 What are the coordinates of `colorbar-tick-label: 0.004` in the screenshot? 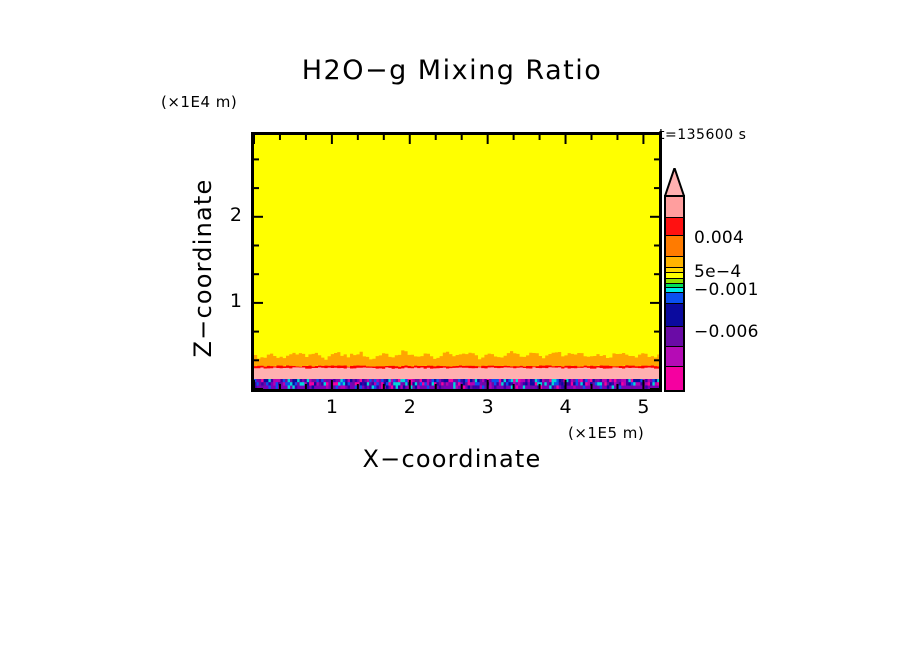 It's located at (719, 238).